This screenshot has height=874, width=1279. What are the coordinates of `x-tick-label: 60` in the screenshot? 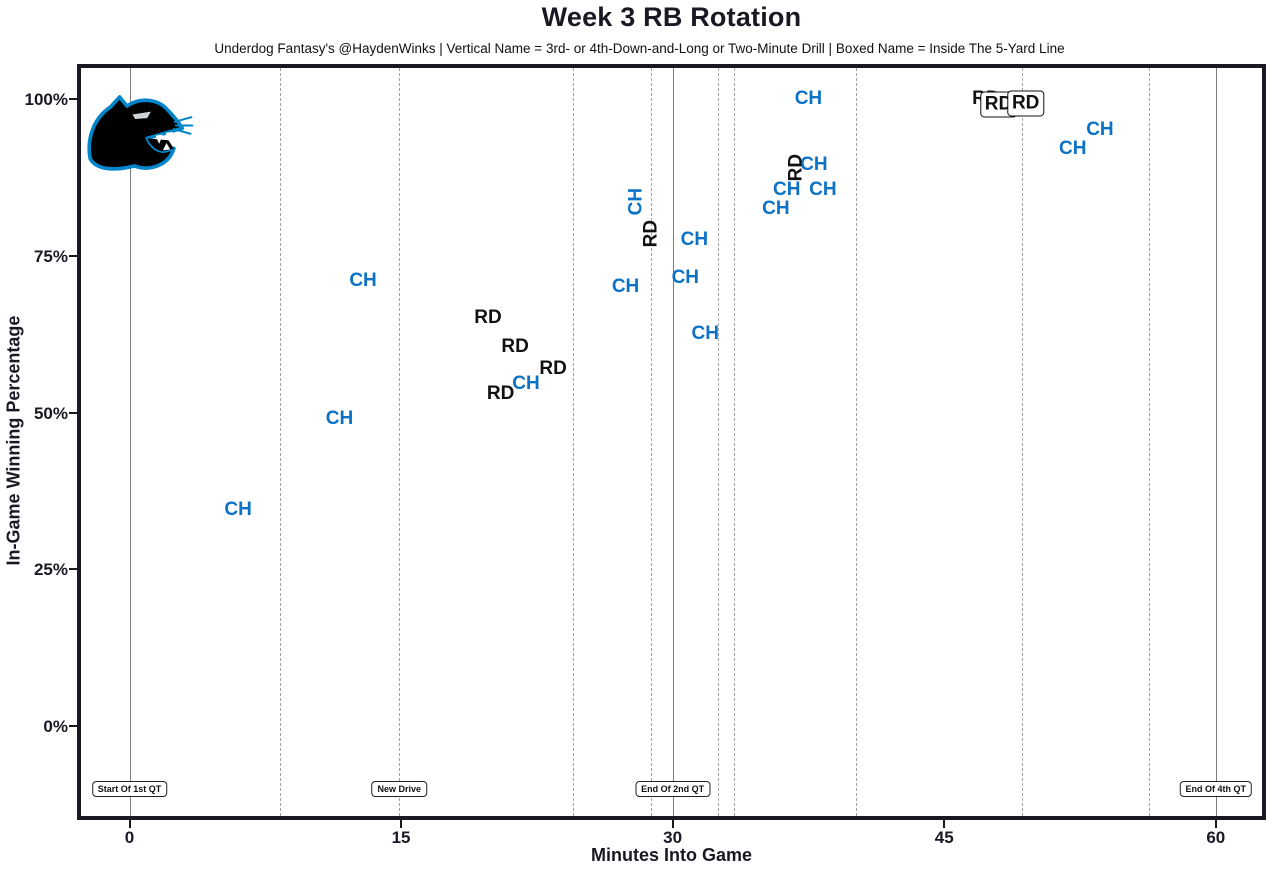 It's located at (1216, 837).